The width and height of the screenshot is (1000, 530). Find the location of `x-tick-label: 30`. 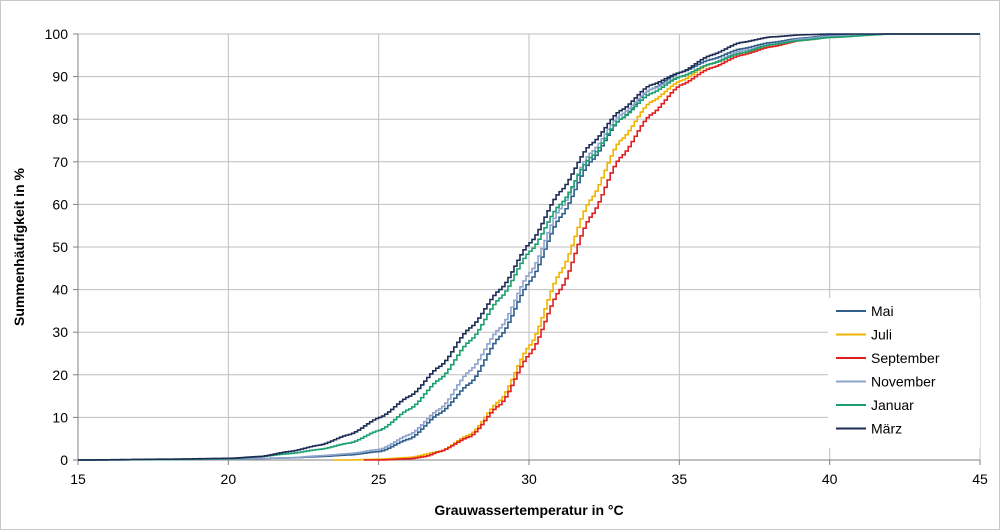

x-tick-label: 30 is located at coordinates (529, 479).